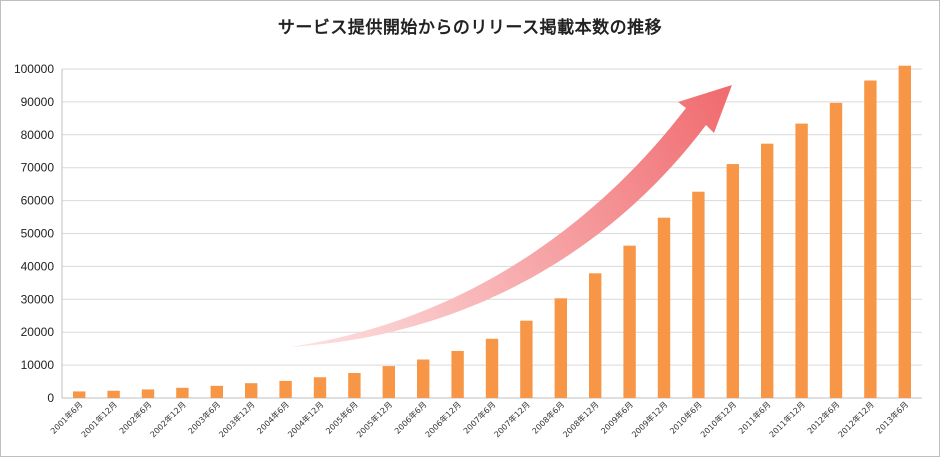 This screenshot has width=940, height=457. Describe the element at coordinates (443, 419) in the screenshot. I see `x-tick-label: 2006年12月` at that location.